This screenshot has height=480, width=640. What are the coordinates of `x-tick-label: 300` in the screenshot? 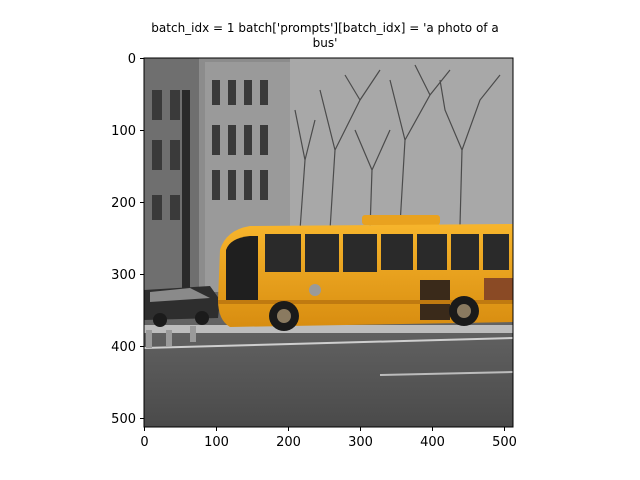 It's located at (360, 442).